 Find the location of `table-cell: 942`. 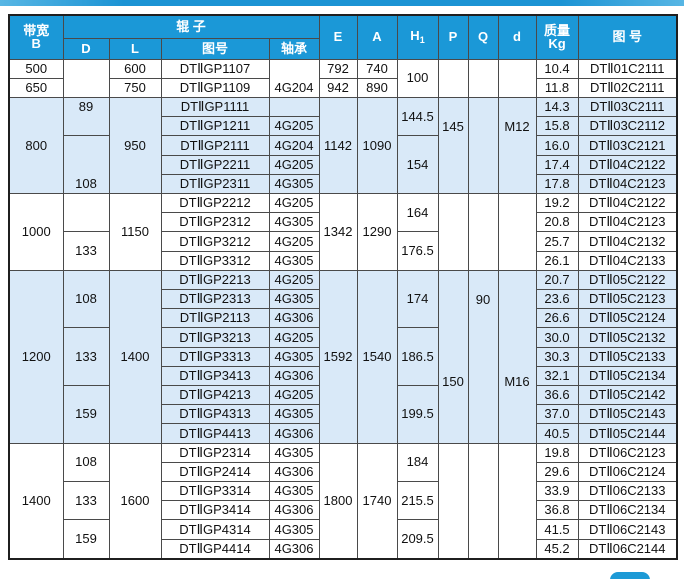

table-cell: 942 is located at coordinates (338, 87).